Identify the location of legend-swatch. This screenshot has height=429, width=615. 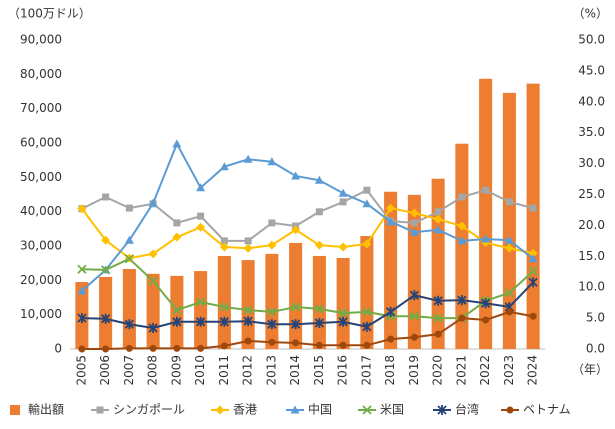
(15, 410).